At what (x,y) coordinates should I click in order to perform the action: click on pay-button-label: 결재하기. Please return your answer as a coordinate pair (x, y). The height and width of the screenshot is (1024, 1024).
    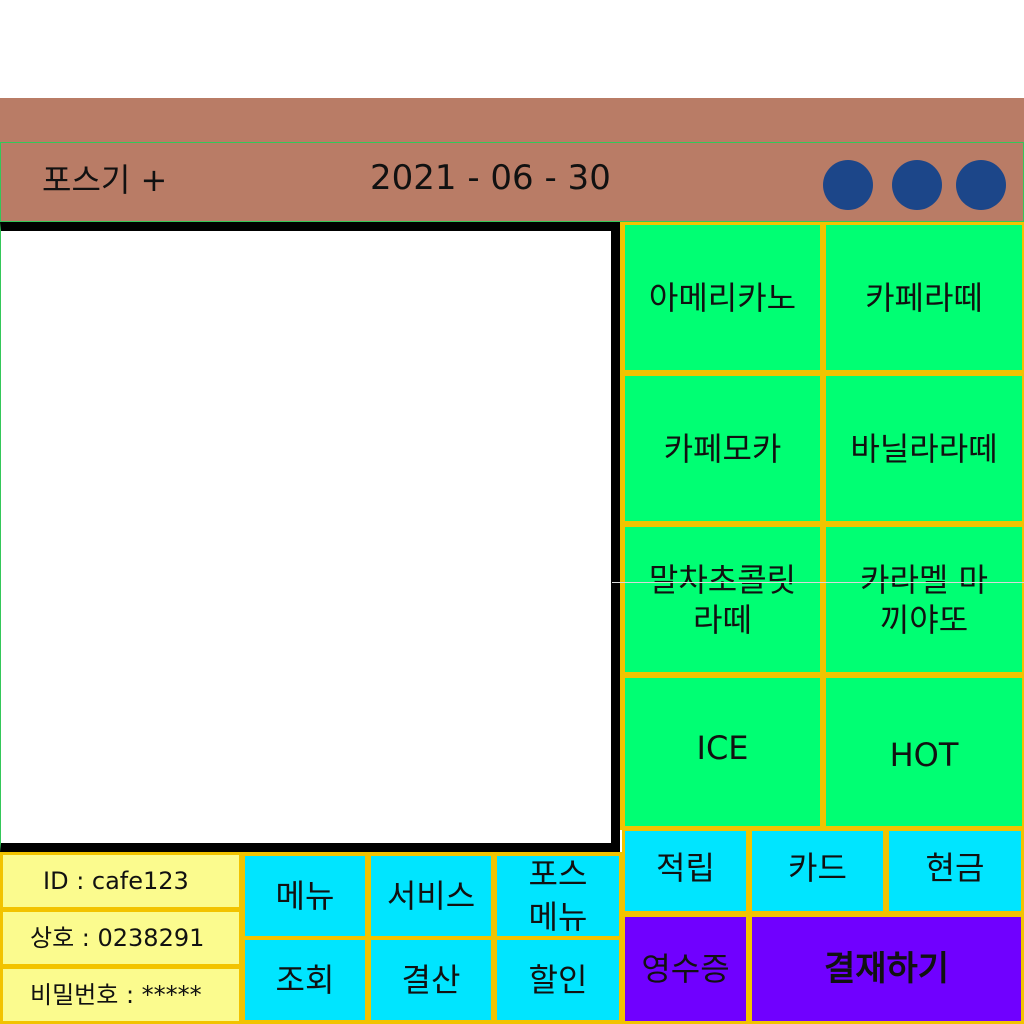
    Looking at the image, I should click on (886, 968).